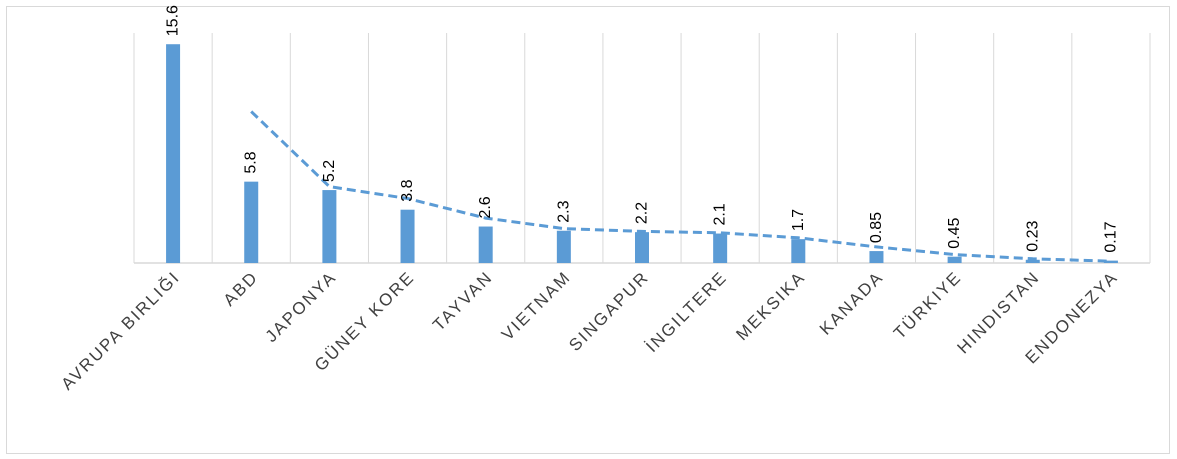 The width and height of the screenshot is (1177, 459). I want to click on data-label-guney-kore: 3.8, so click(407, 190).